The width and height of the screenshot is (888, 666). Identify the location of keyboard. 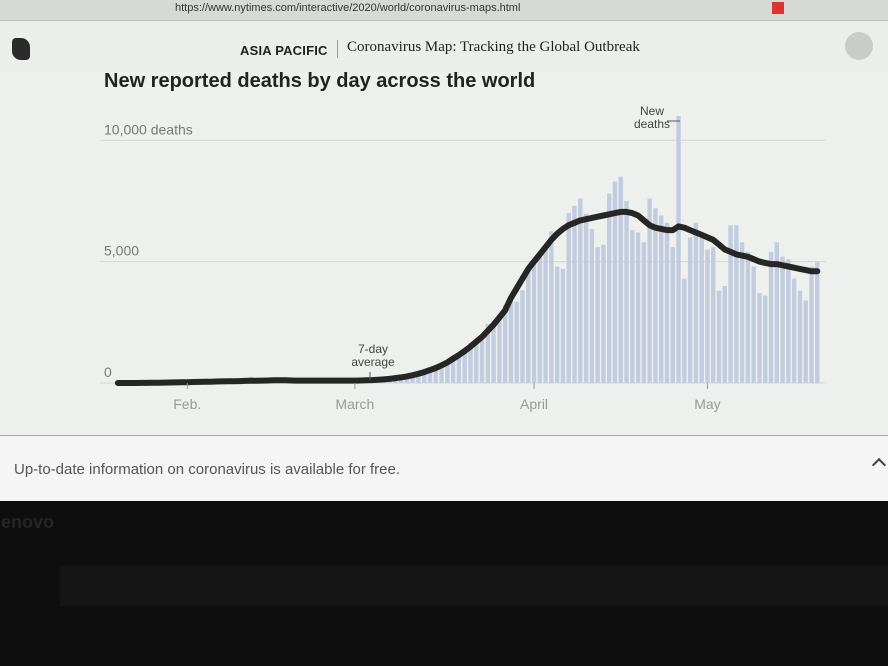
(474, 586).